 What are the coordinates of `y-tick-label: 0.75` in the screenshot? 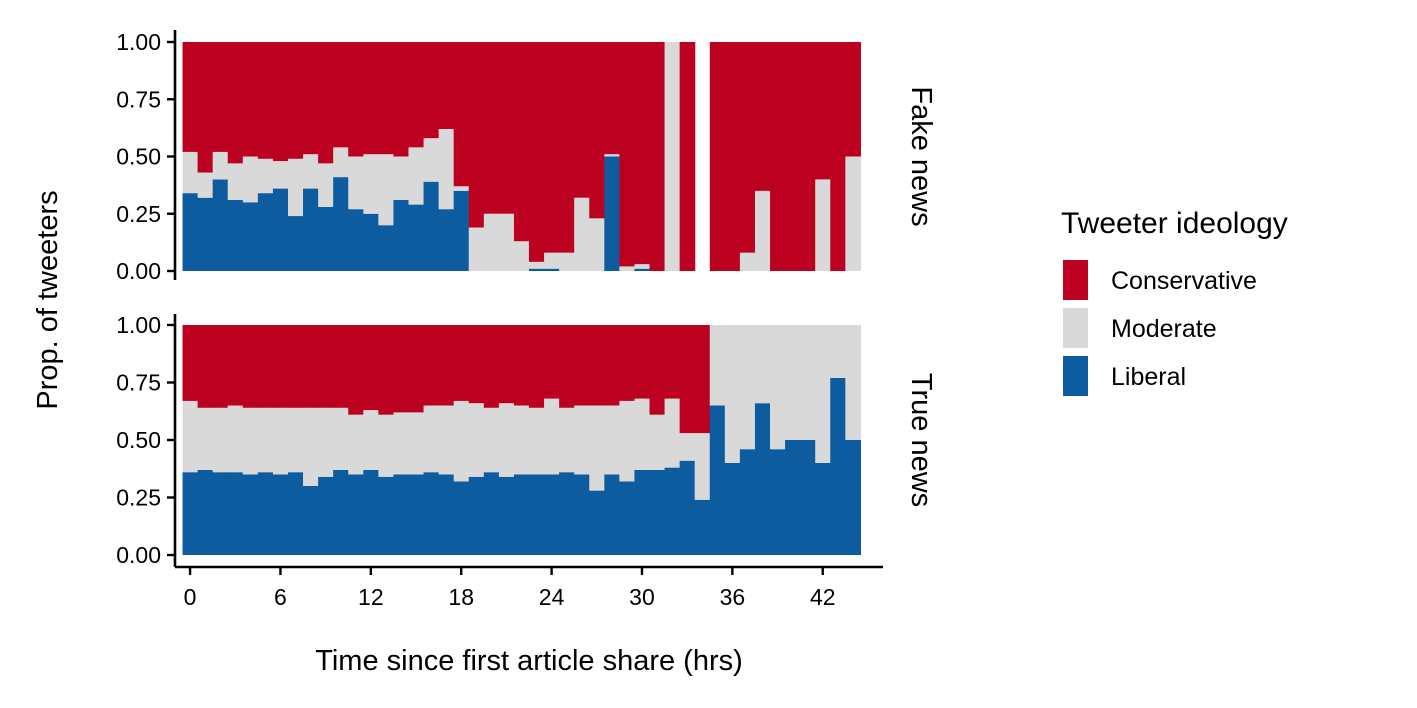 It's located at (138, 383).